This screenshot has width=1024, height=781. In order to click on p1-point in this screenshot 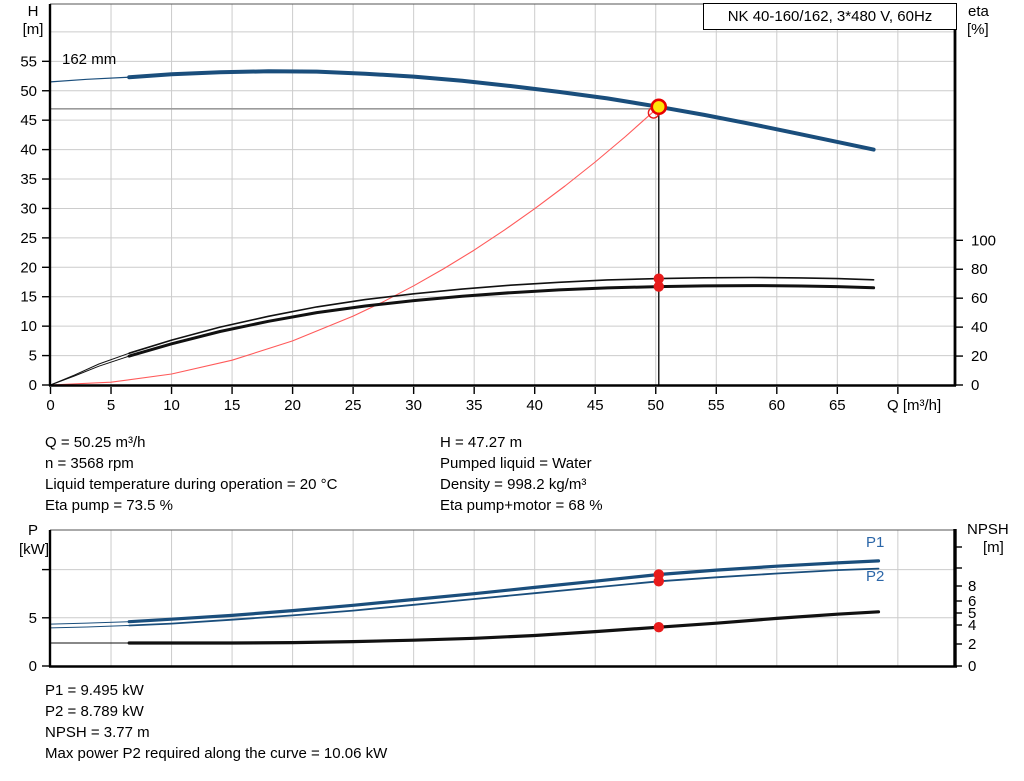, I will do `click(658, 574)`.